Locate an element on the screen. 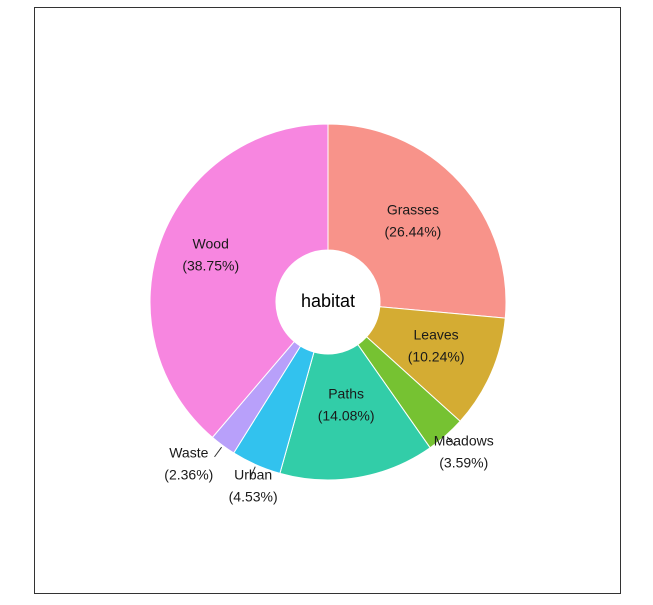 This screenshot has height=605, width=653. donut-hole is located at coordinates (328, 302).